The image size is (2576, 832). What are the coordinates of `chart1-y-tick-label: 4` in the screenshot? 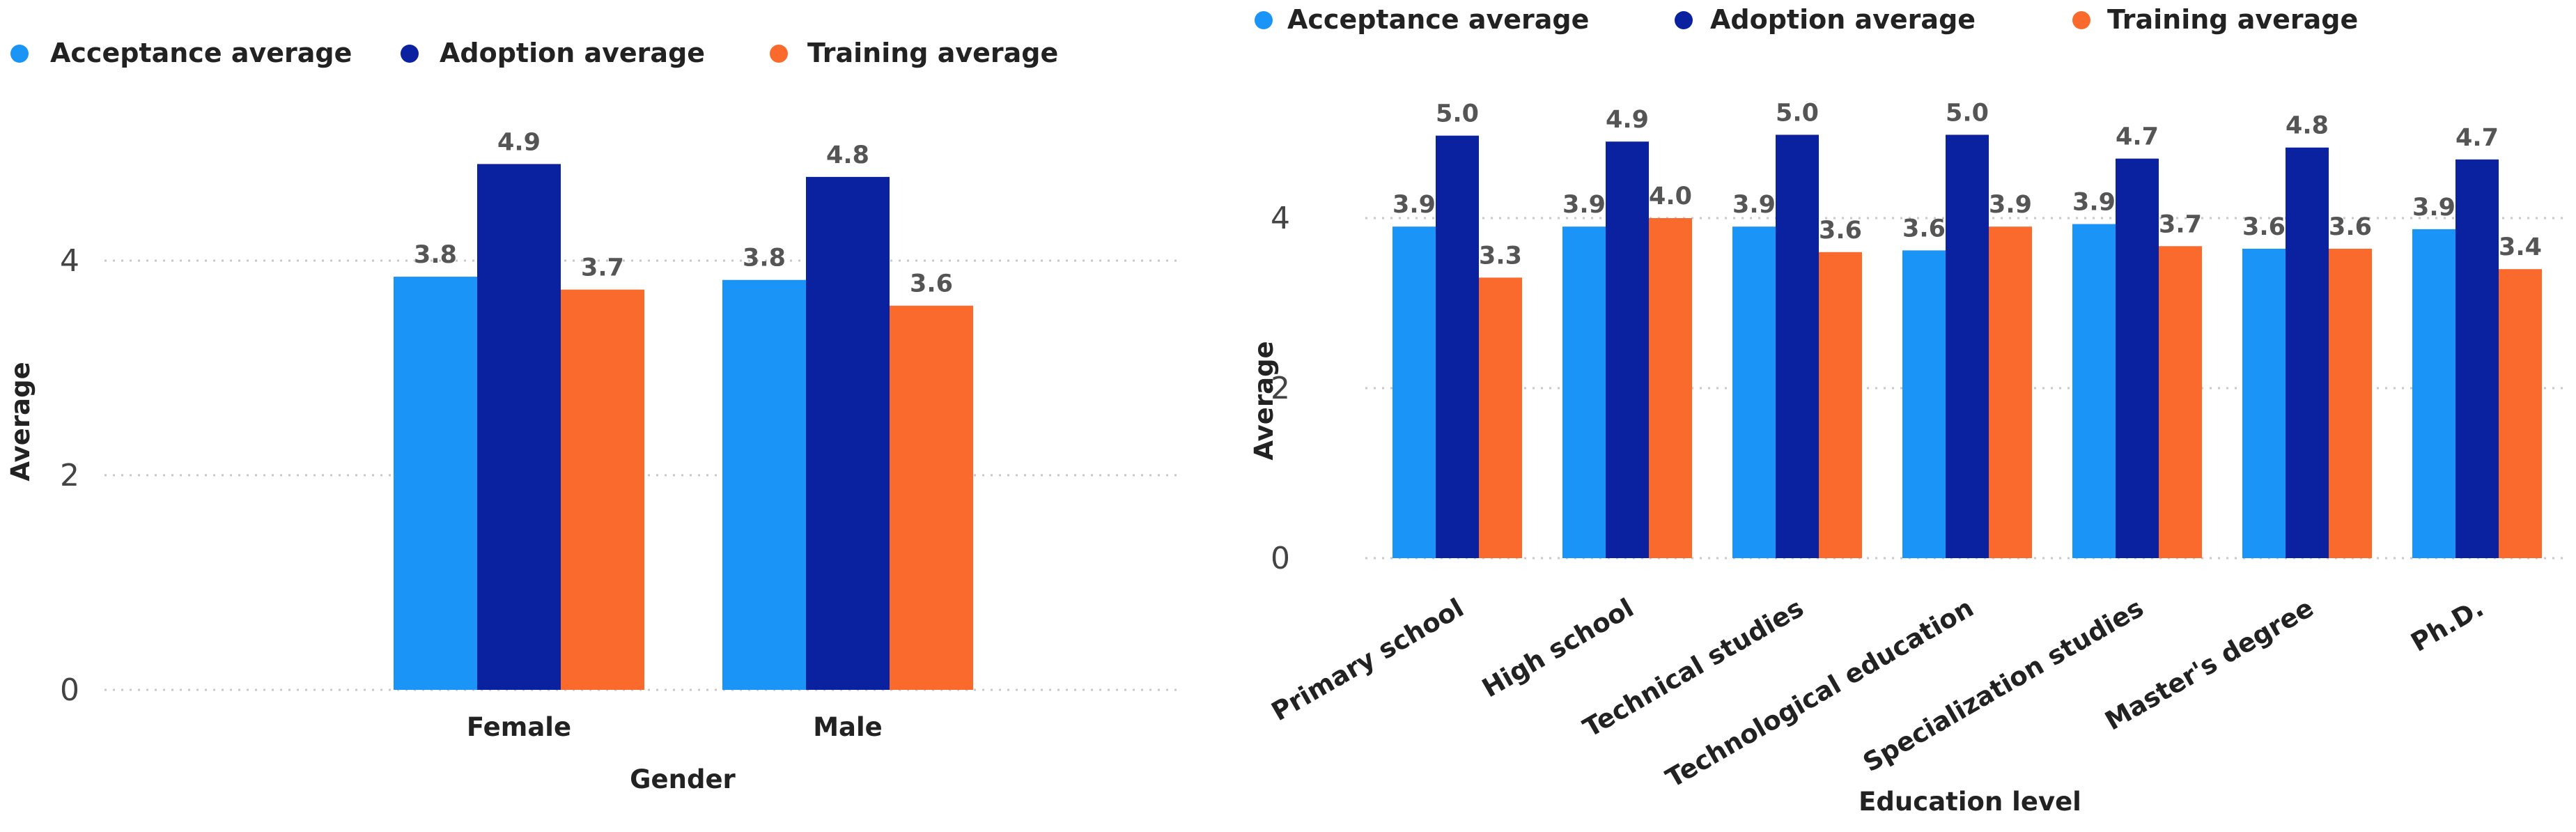 It's located at (69, 261).